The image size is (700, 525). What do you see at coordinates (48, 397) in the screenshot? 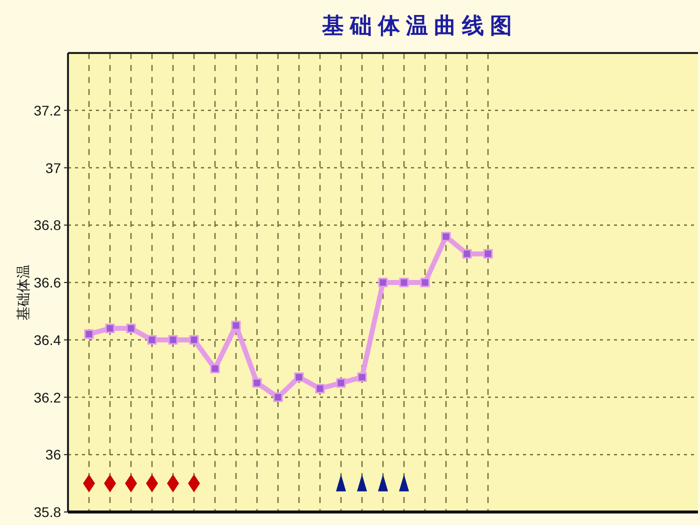
I see `y-tick-label: 36.2` at bounding box center [48, 397].